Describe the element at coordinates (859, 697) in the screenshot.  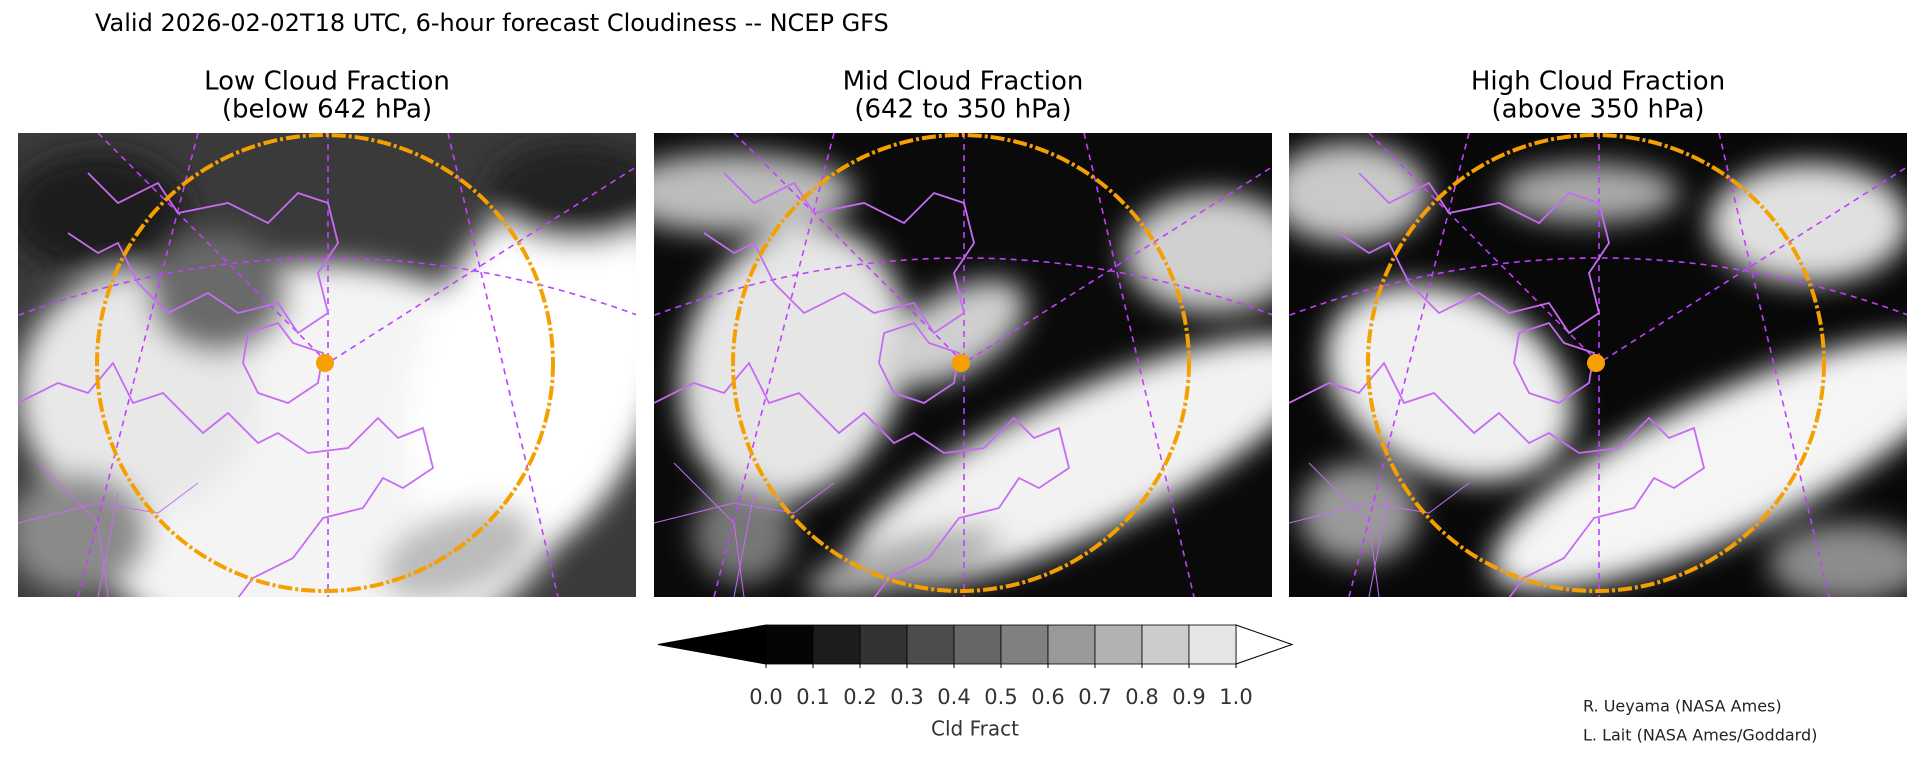
I see `colorbar-tick-label: 0.2` at that location.